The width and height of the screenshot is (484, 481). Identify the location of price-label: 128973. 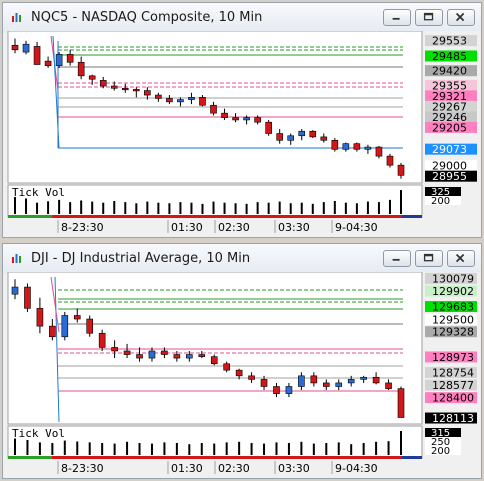
(453, 357).